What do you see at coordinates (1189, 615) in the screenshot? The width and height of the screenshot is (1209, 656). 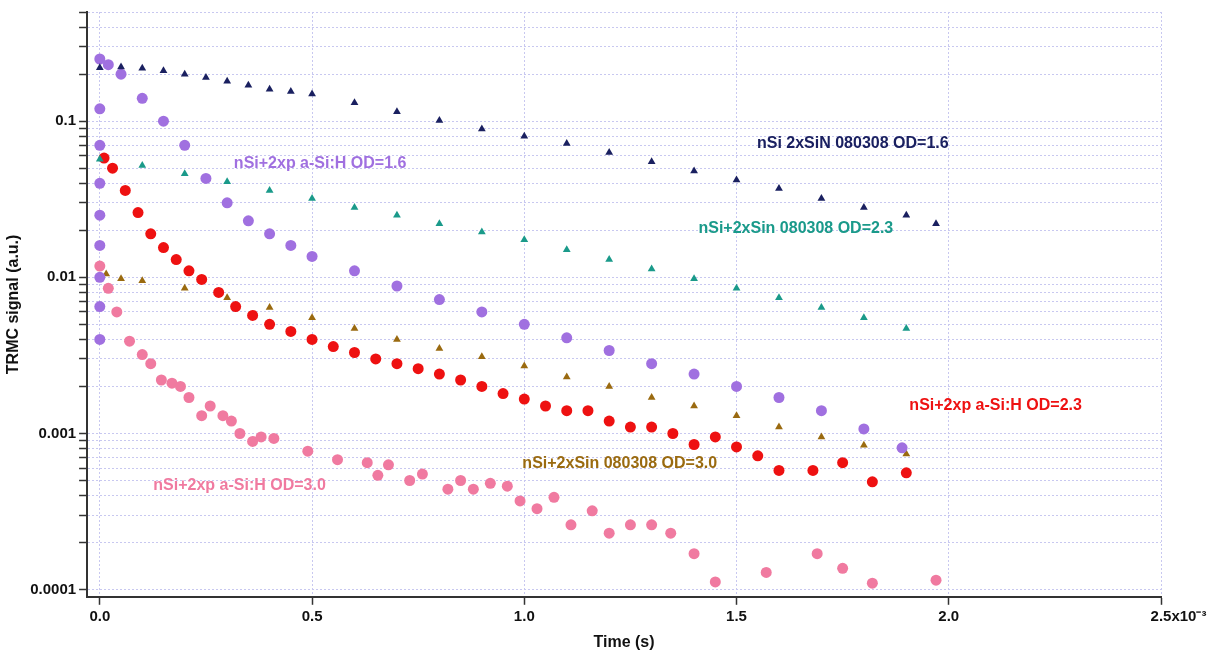 I see `text: x10⁻³` at bounding box center [1189, 615].